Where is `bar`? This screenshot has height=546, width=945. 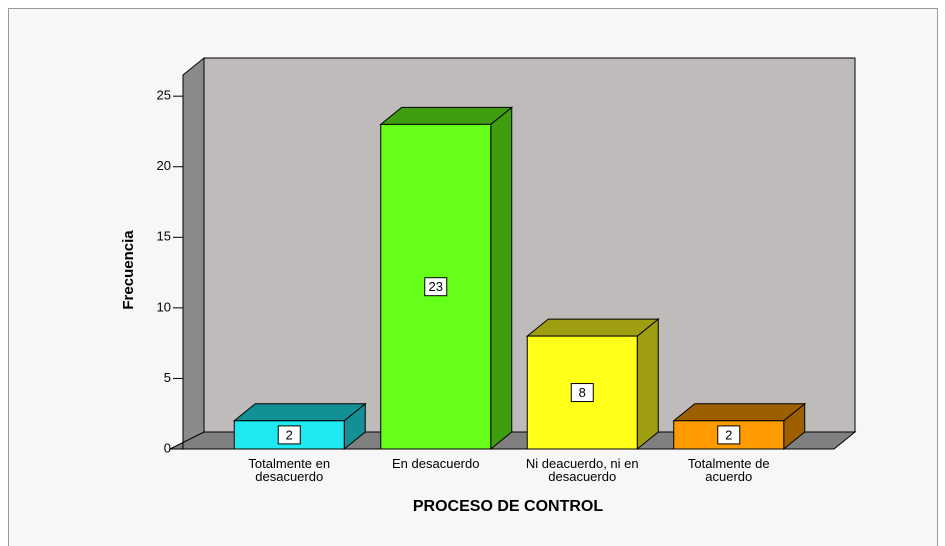
bar is located at coordinates (446, 278).